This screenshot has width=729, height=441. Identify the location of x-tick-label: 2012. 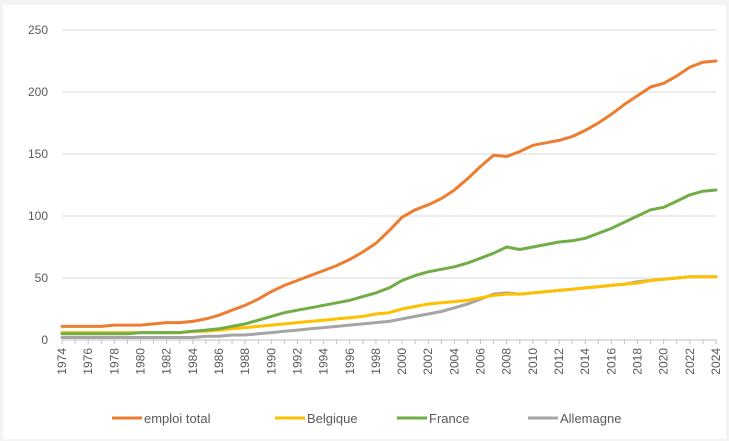
(559, 361).